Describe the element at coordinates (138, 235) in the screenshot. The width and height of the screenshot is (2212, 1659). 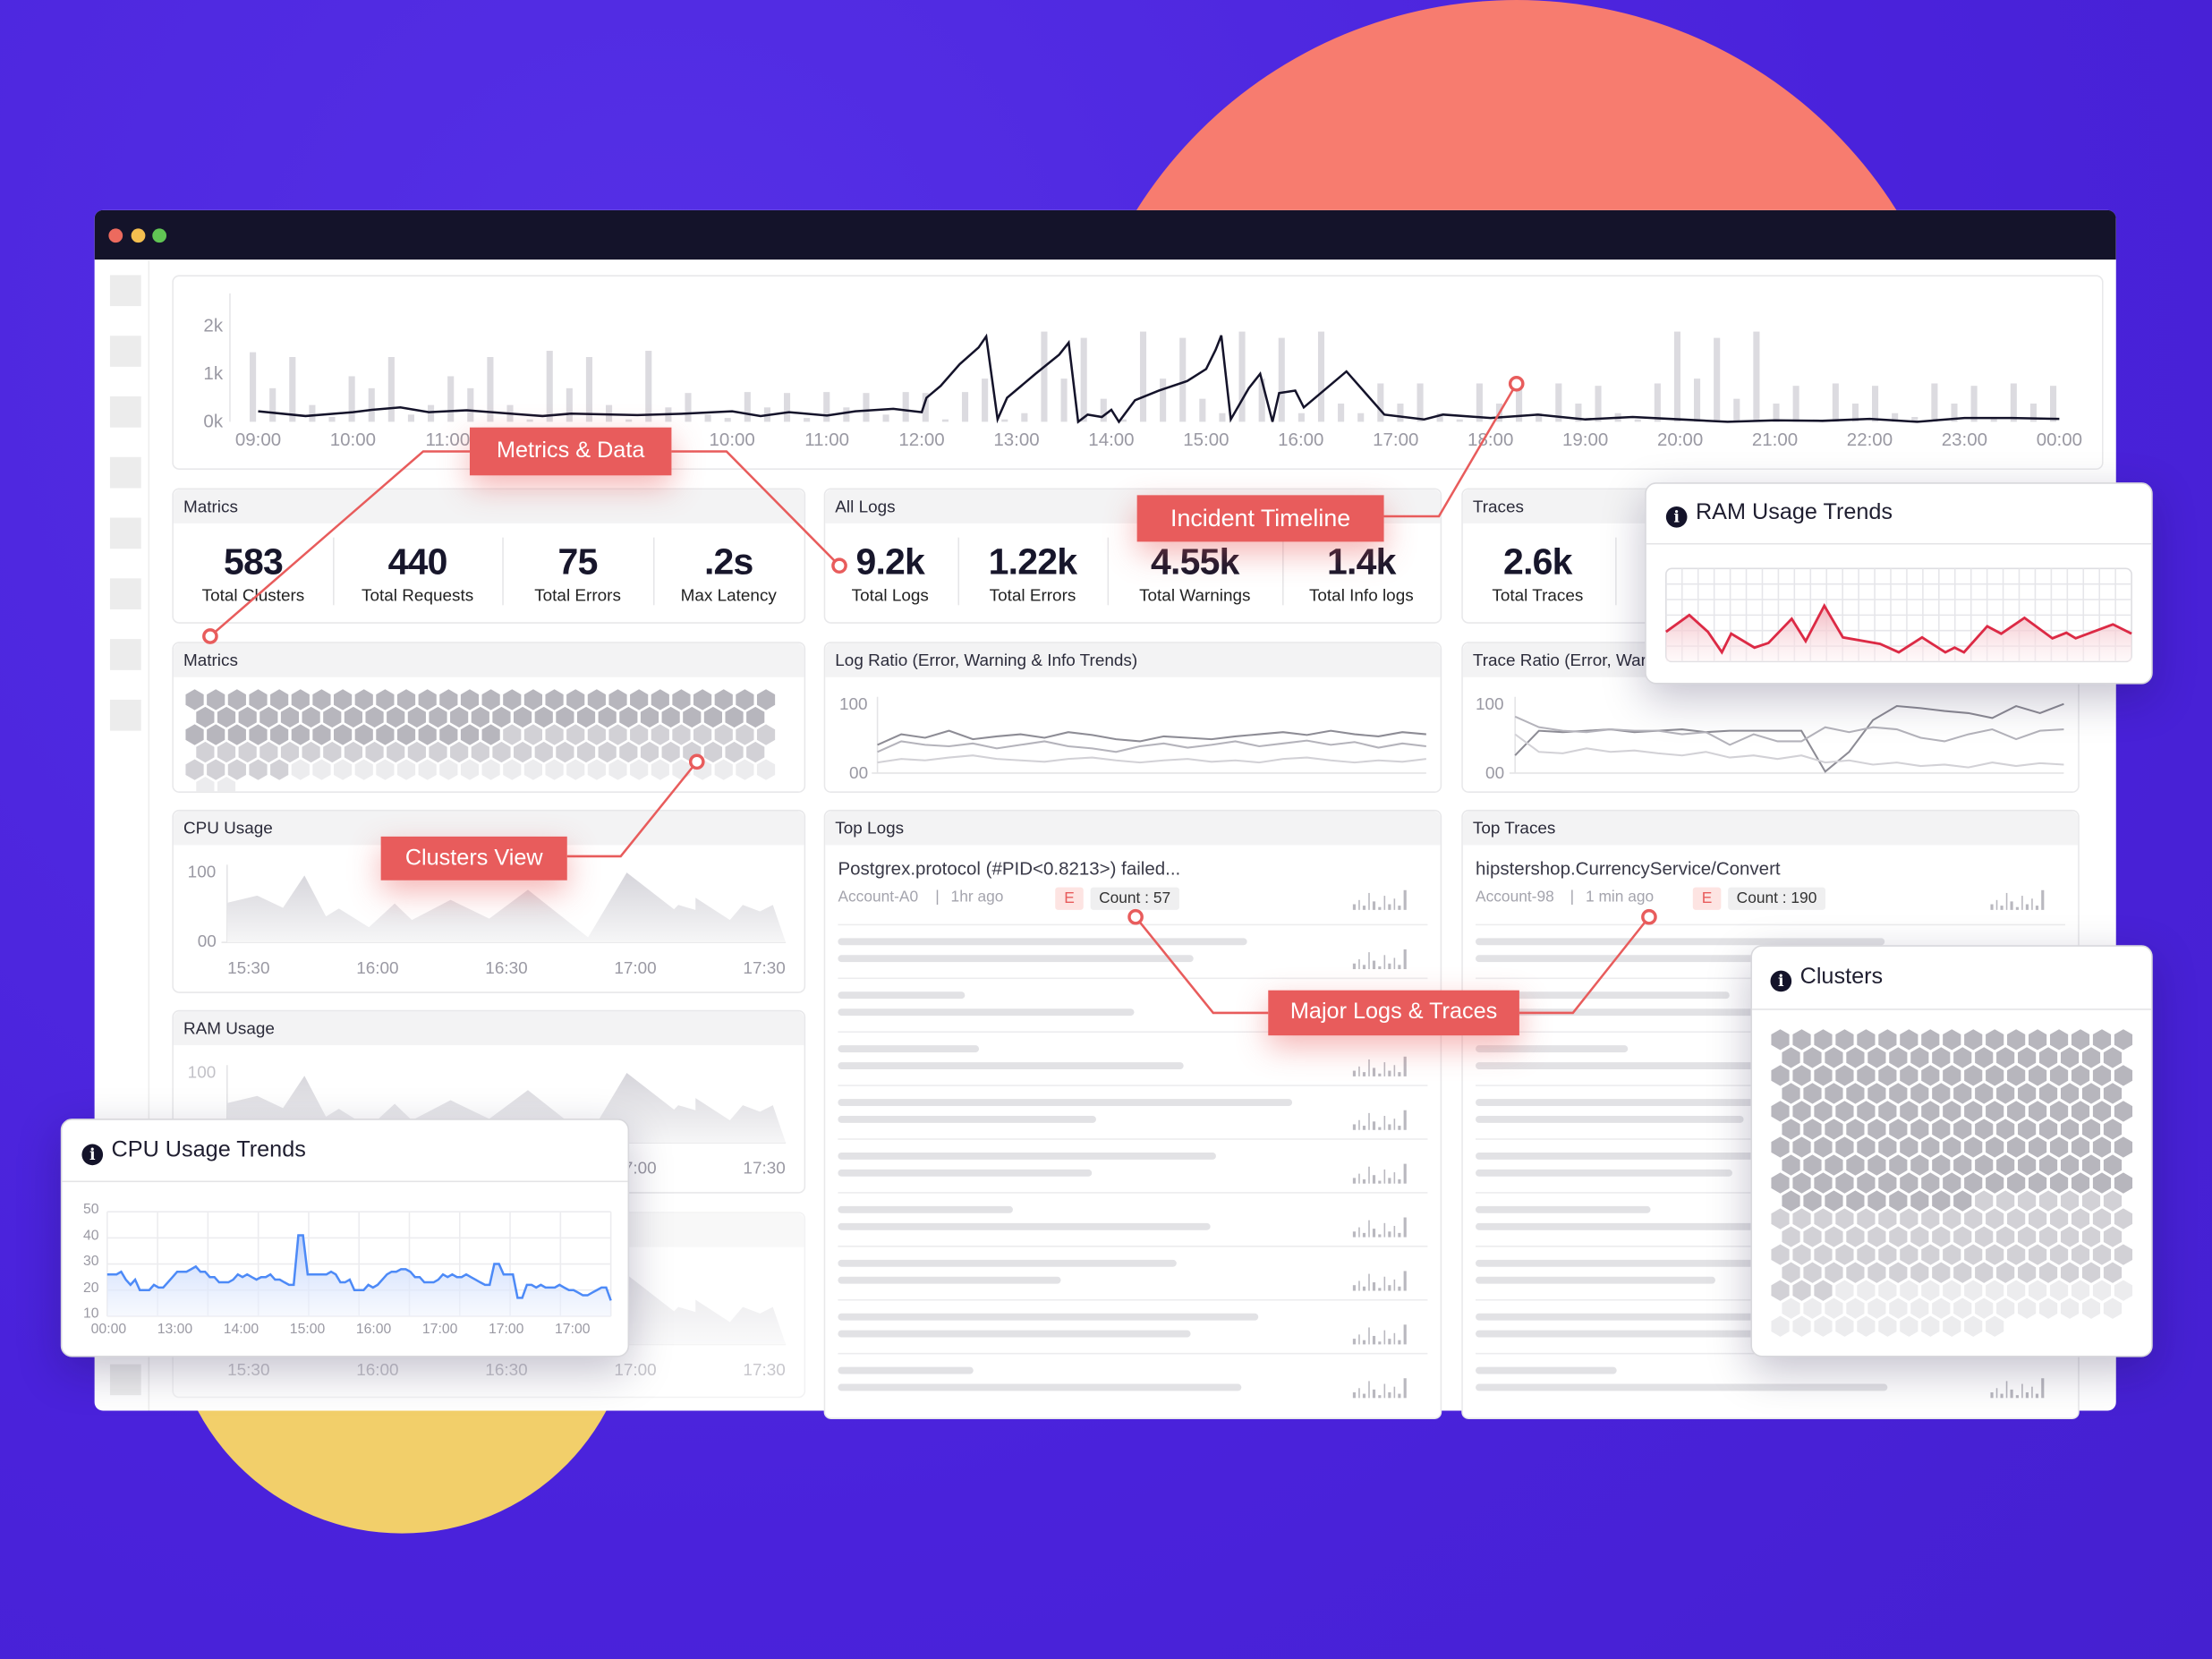
I see `minimize-window-button` at that location.